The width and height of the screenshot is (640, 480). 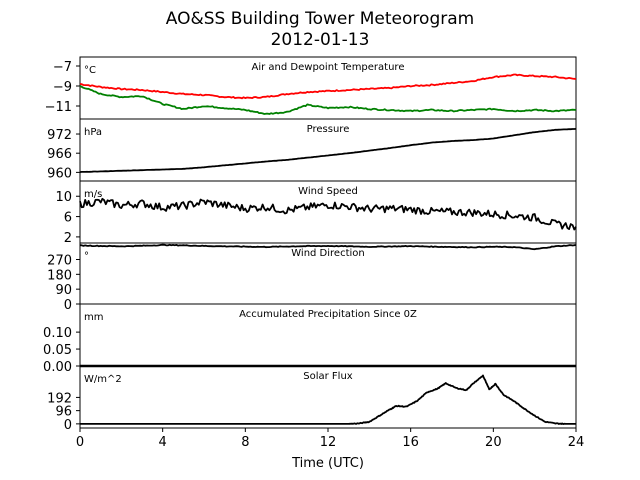 I want to click on figure-subtitle: 2012-01-13, so click(x=320, y=40).